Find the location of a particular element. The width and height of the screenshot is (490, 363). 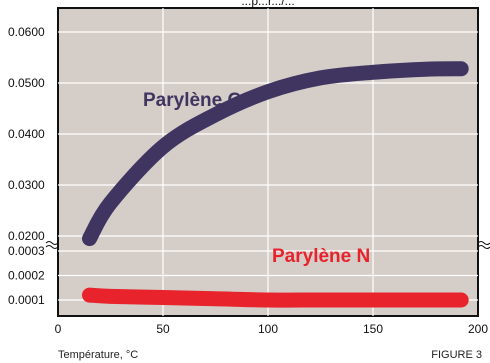

y-tick-label: 0.0003 is located at coordinates (26, 251).